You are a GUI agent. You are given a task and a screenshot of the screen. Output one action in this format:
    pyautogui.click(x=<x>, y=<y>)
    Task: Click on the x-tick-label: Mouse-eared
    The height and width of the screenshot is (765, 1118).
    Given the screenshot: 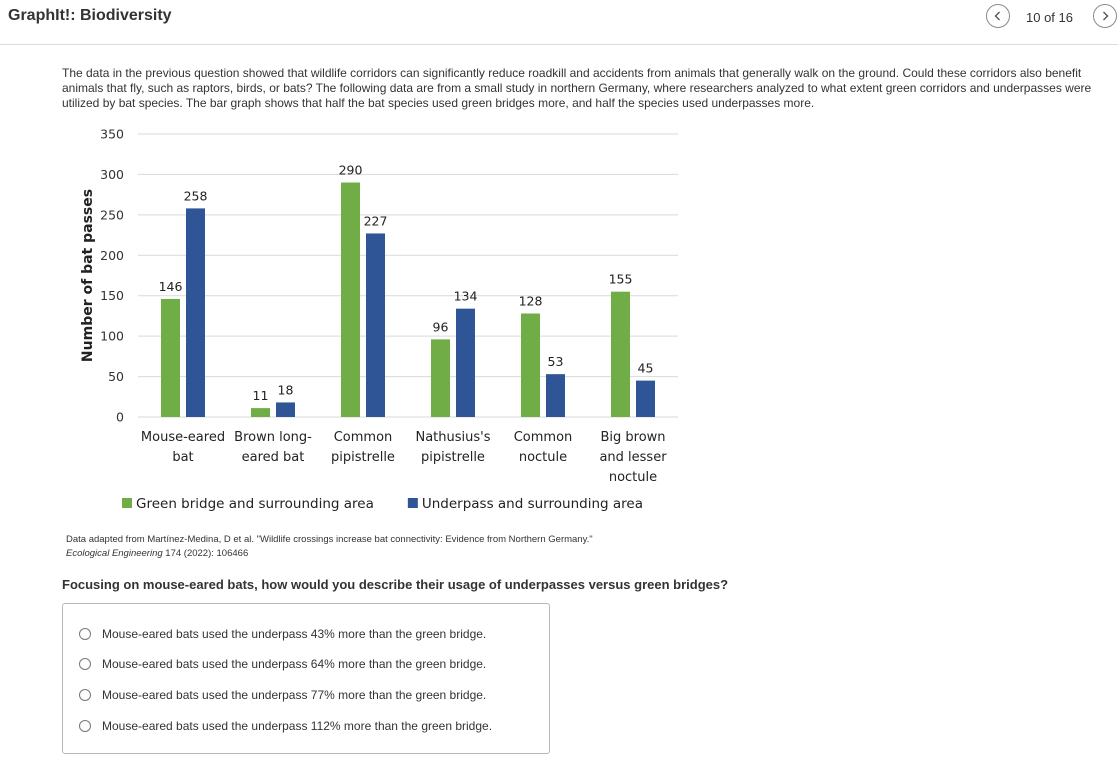 What is the action you would take?
    pyautogui.click(x=183, y=437)
    